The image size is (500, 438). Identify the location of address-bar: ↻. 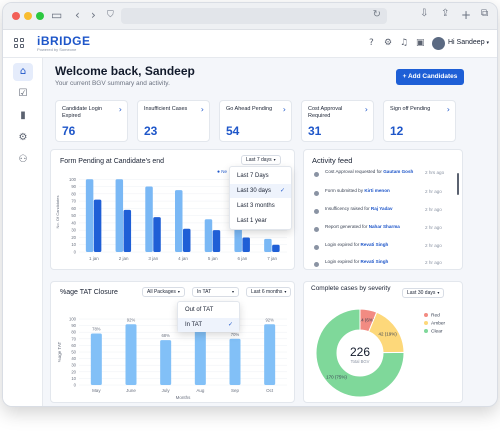
(254, 16).